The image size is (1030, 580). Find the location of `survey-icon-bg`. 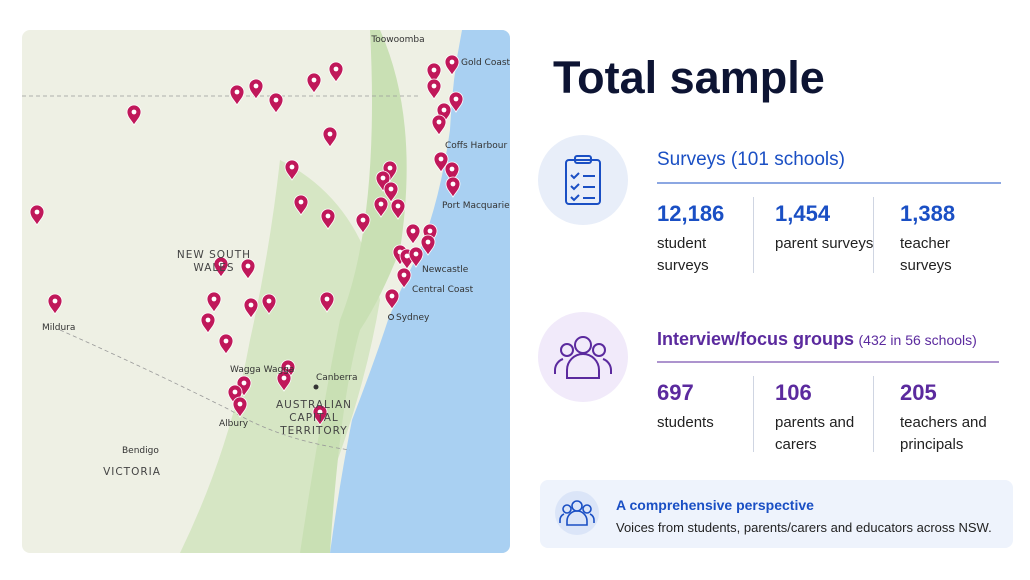

survey-icon-bg is located at coordinates (583, 180).